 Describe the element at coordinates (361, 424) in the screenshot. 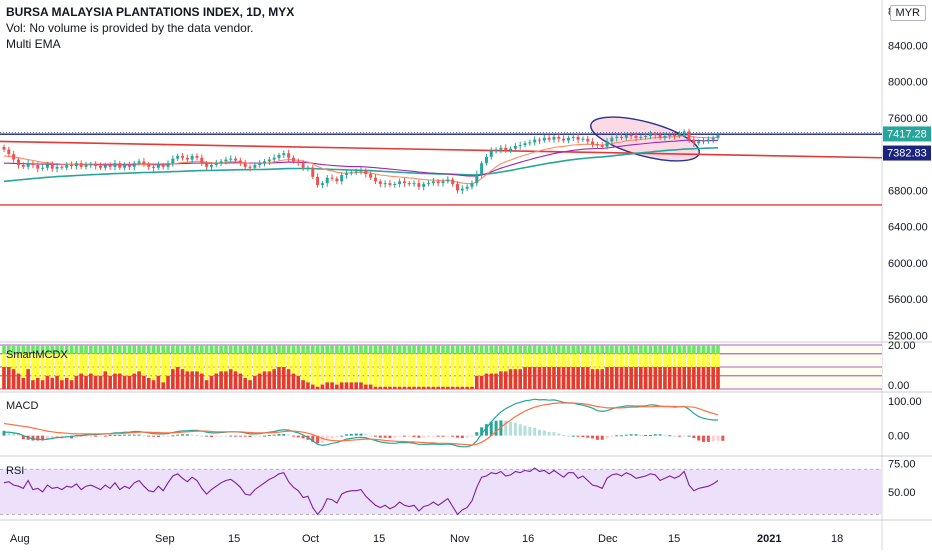

I see `signal-line` at that location.